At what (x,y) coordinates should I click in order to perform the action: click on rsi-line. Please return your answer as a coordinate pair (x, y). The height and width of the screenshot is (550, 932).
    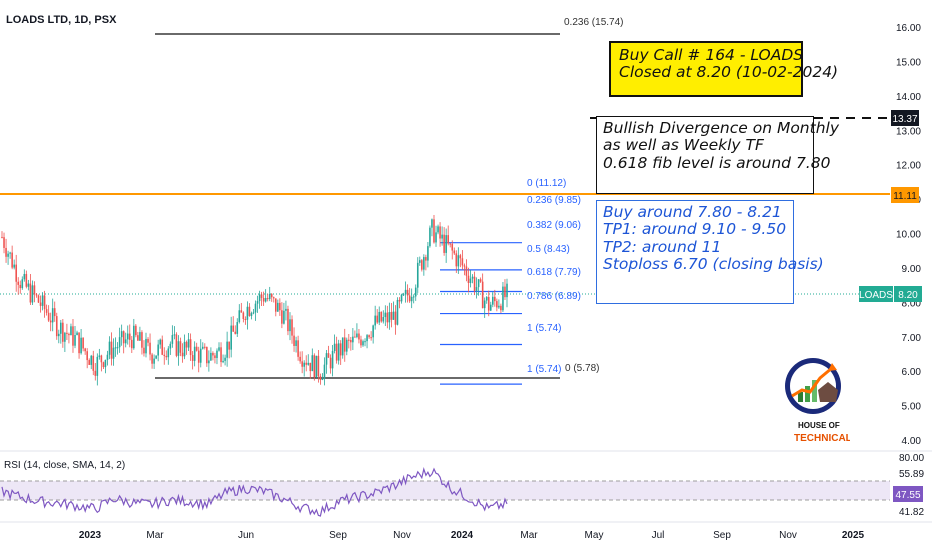
    Looking at the image, I should click on (254, 492).